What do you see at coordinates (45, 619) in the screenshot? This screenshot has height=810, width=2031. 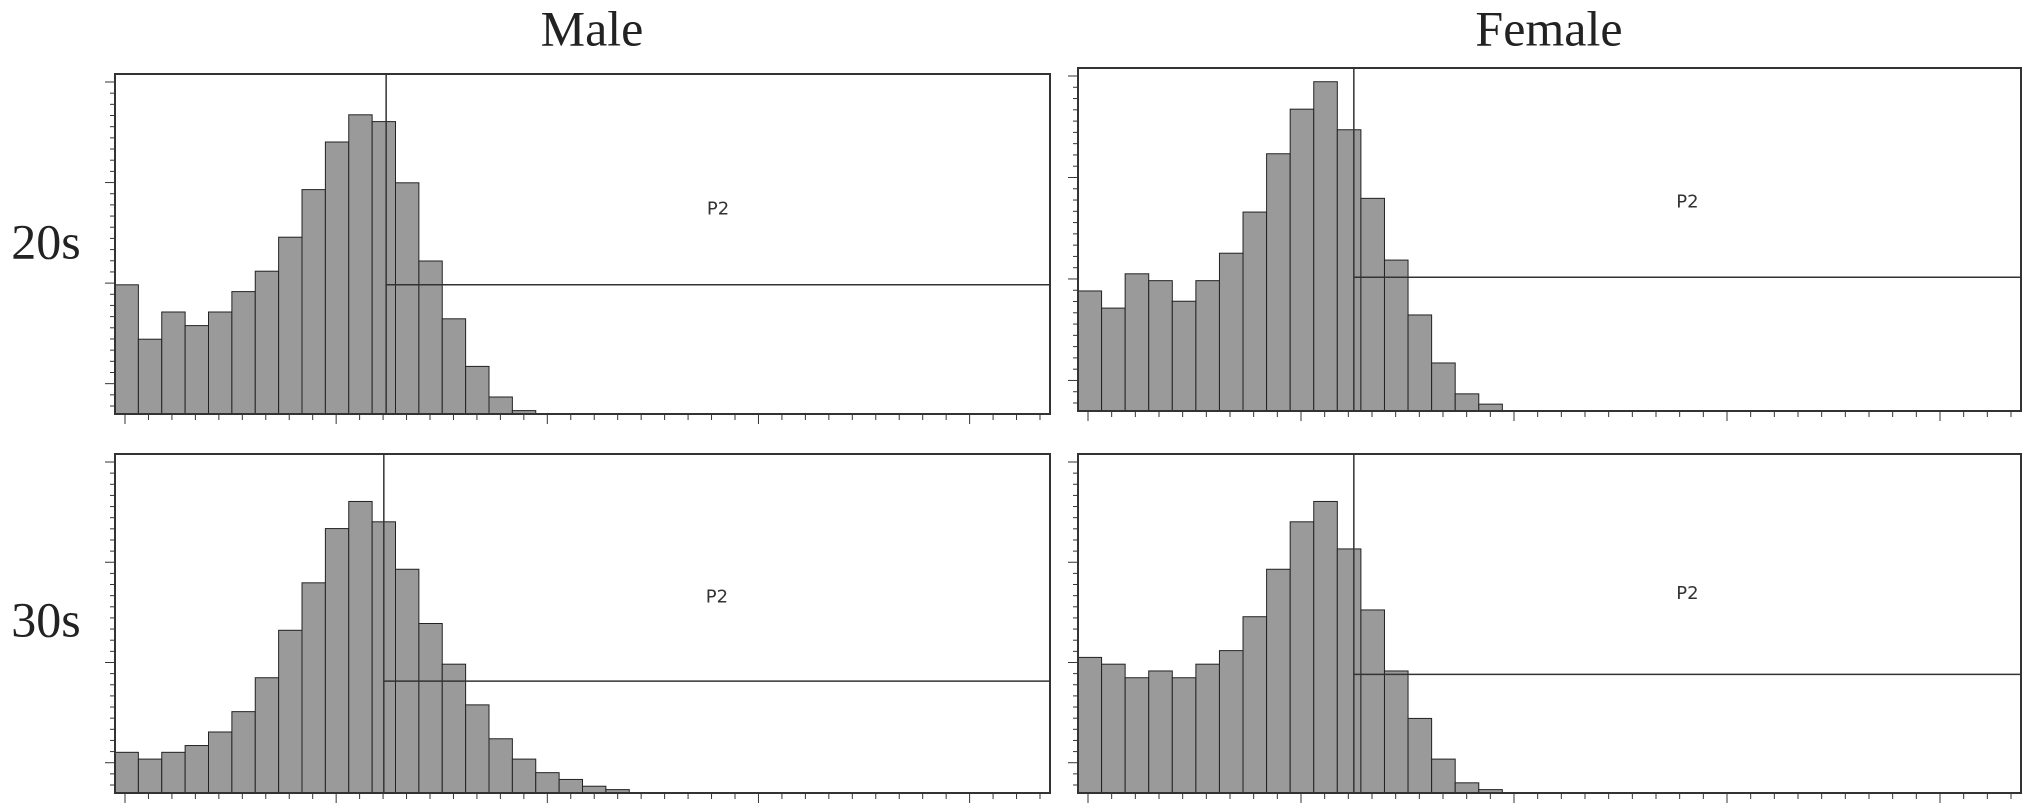 I see `row-label: 30s` at bounding box center [45, 619].